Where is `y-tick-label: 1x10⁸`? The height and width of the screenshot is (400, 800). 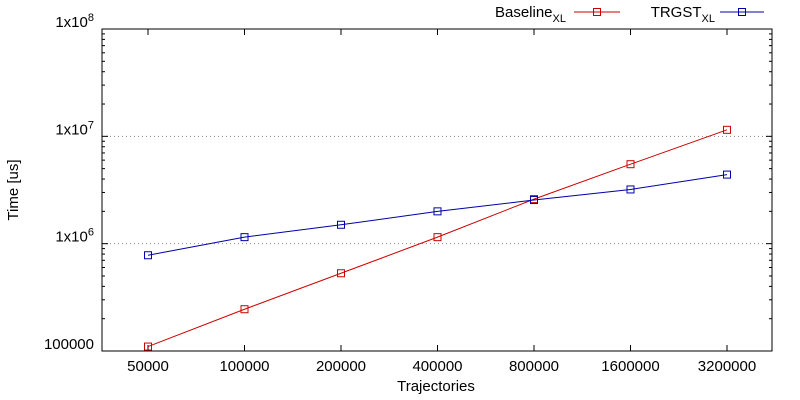 y-tick-label: 1x10⁸ is located at coordinates (74, 21).